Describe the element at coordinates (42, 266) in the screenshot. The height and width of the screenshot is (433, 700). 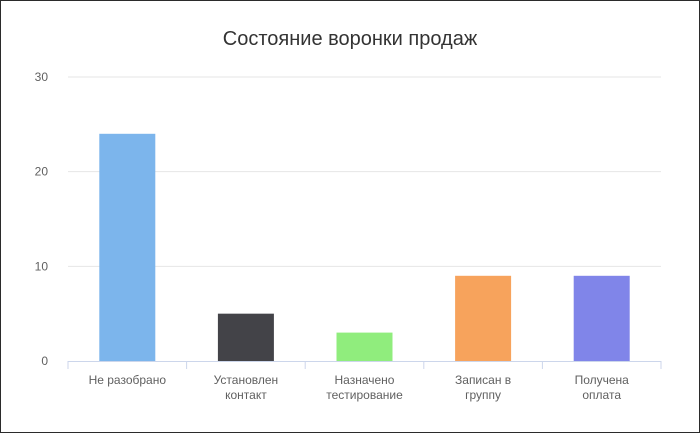
I see `y-tick-label: 10` at that location.